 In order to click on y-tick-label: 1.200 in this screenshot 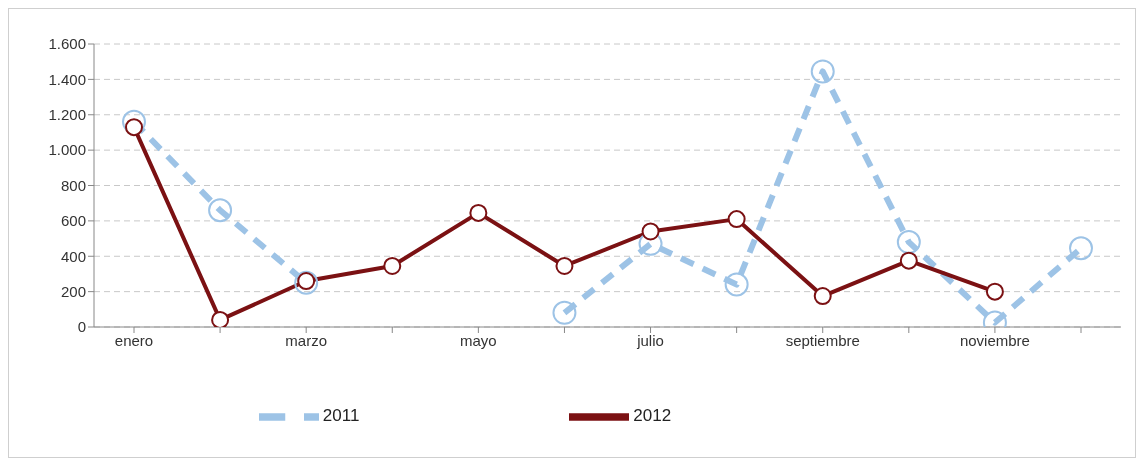, I will do `click(67, 115)`.